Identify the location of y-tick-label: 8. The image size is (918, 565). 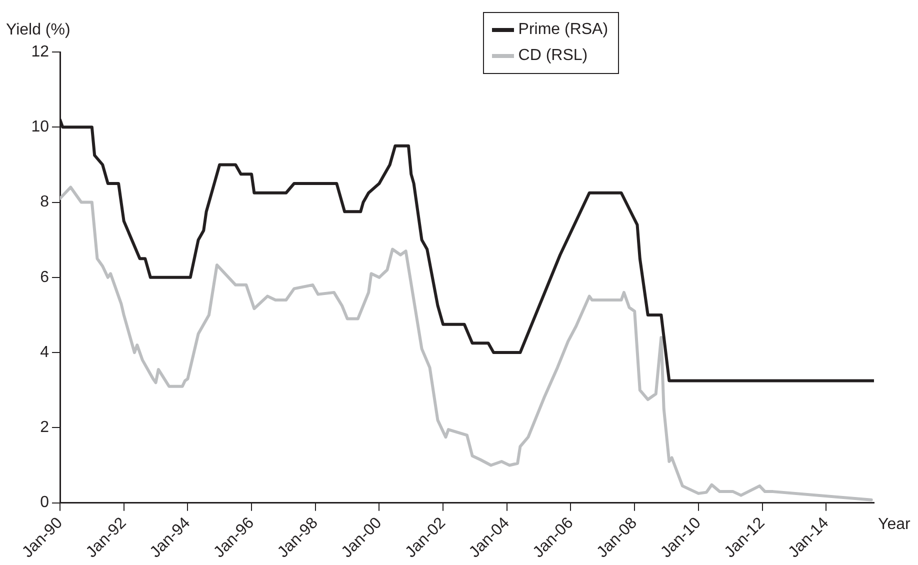
(45, 202).